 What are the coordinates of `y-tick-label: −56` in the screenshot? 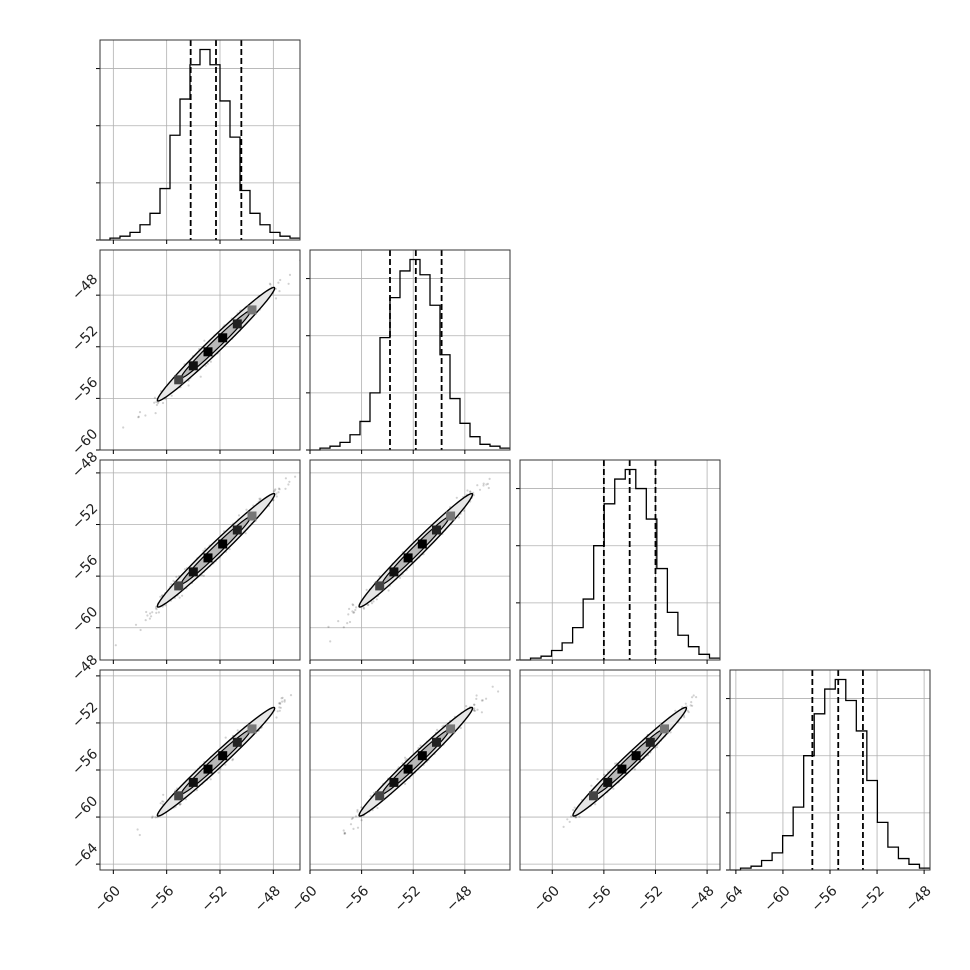 It's located at (85, 390).